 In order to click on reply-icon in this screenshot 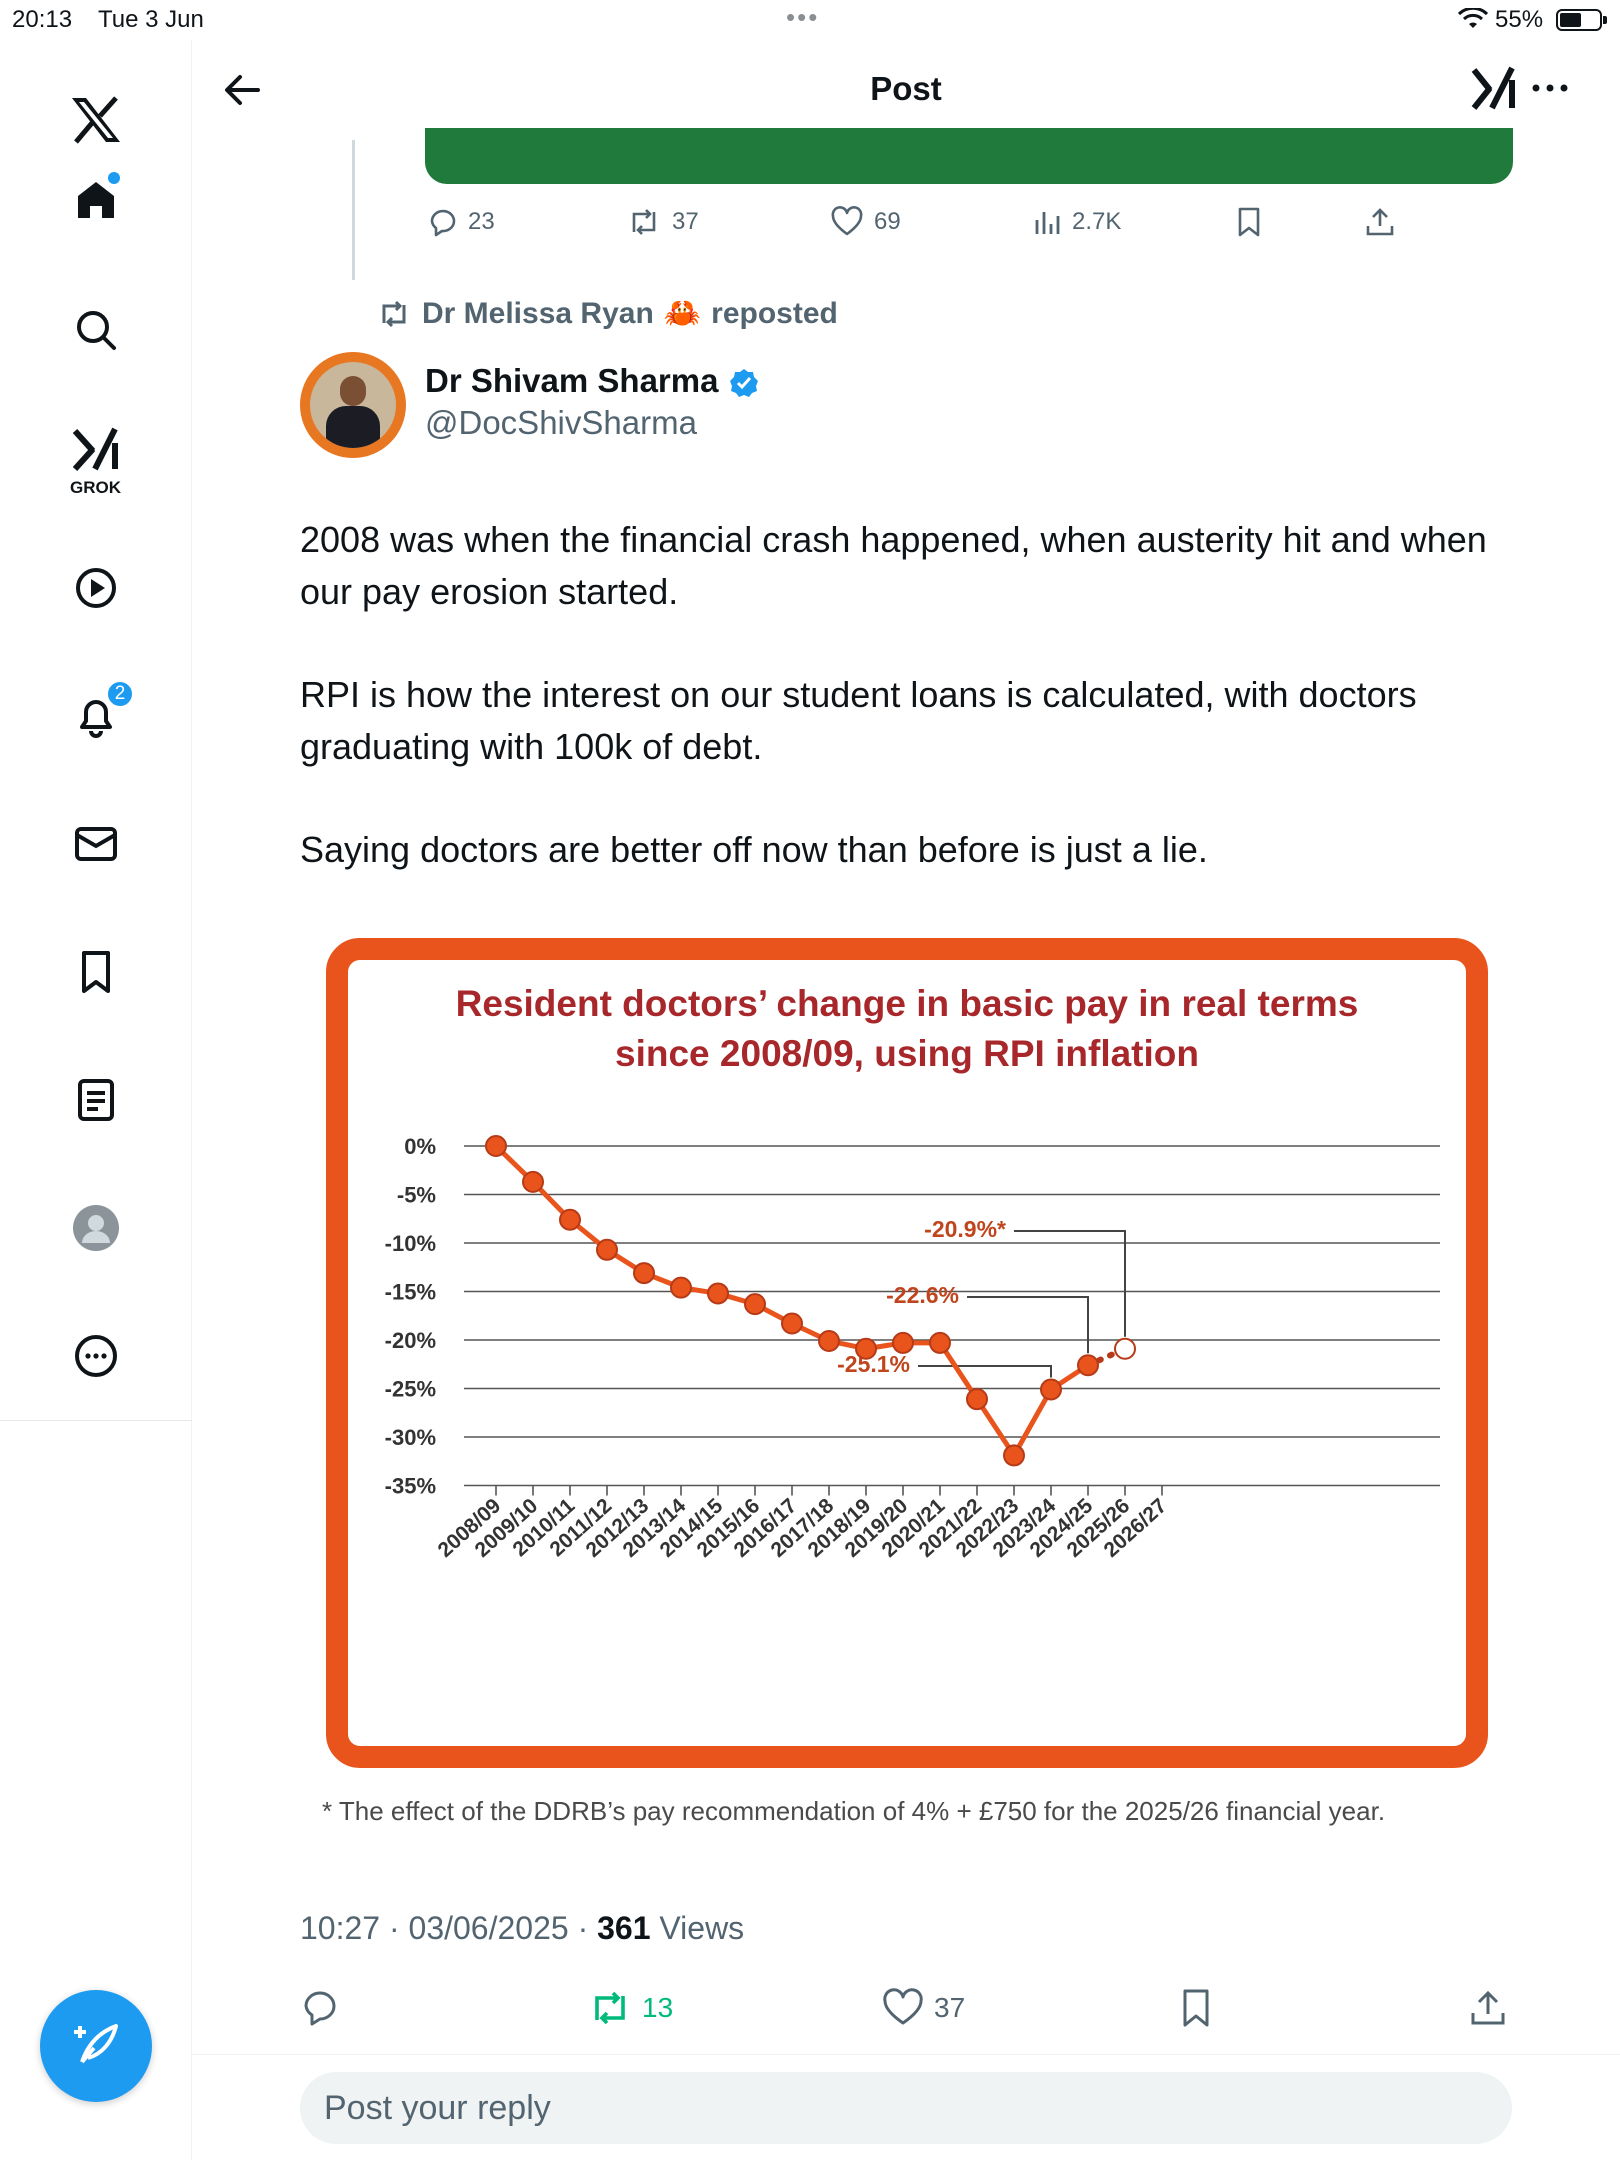, I will do `click(443, 223)`.